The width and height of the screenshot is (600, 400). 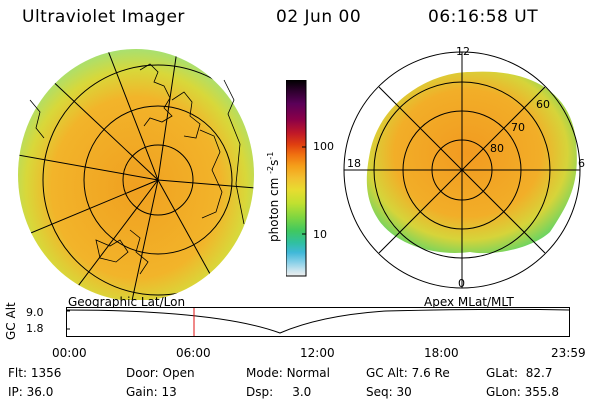 I want to click on timeline-axis-label: GC Alt, so click(x=11, y=321).